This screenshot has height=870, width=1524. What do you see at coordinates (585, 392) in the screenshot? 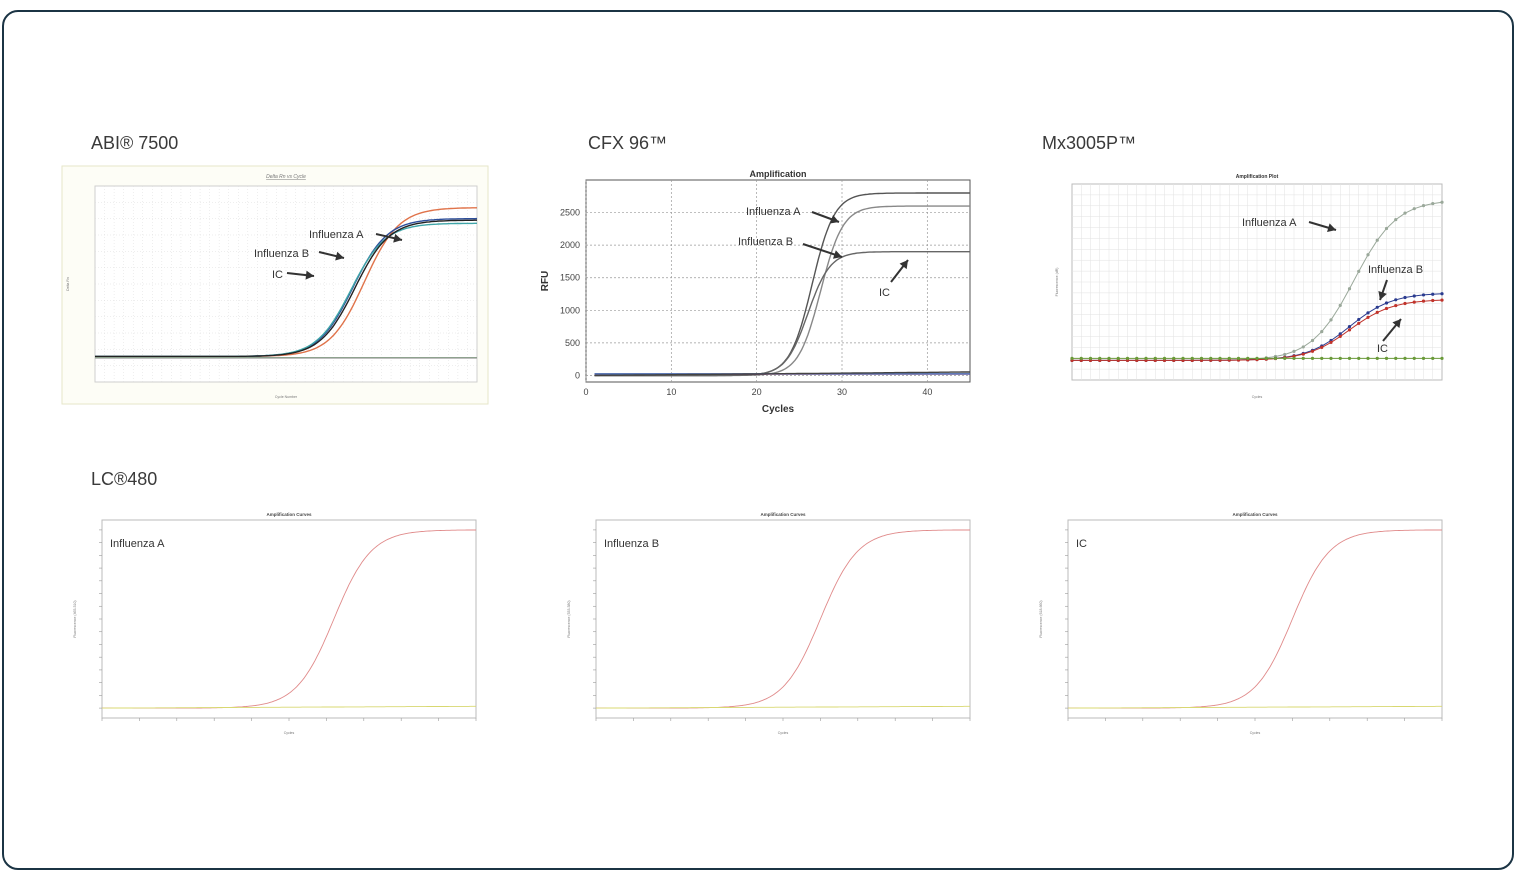
I see `x-tick-label: 0` at bounding box center [585, 392].